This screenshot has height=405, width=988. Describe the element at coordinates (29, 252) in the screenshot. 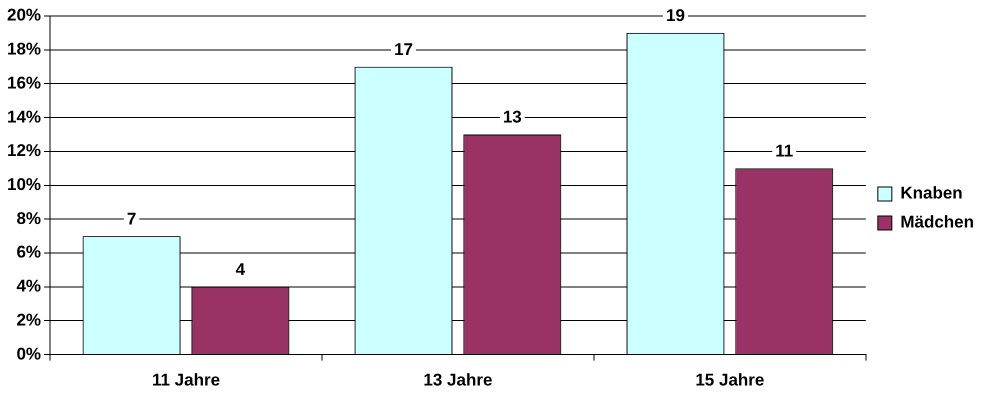

I see `y-tick-label: 6%` at that location.